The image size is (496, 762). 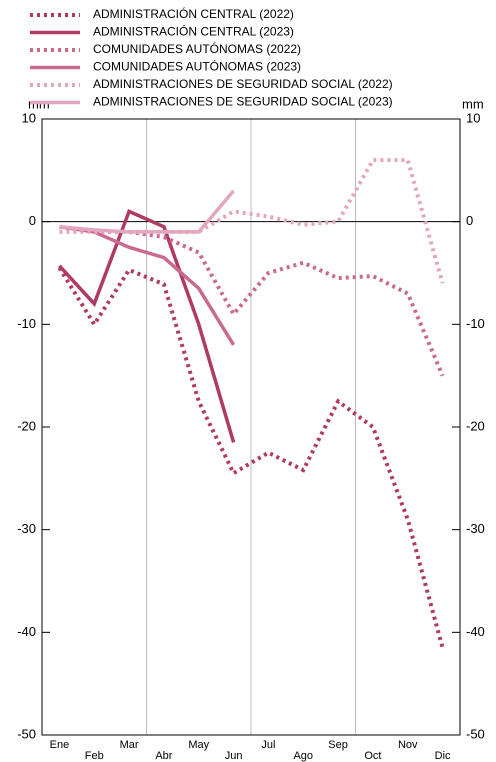 I want to click on y-tick-label: 0, so click(x=32, y=220).